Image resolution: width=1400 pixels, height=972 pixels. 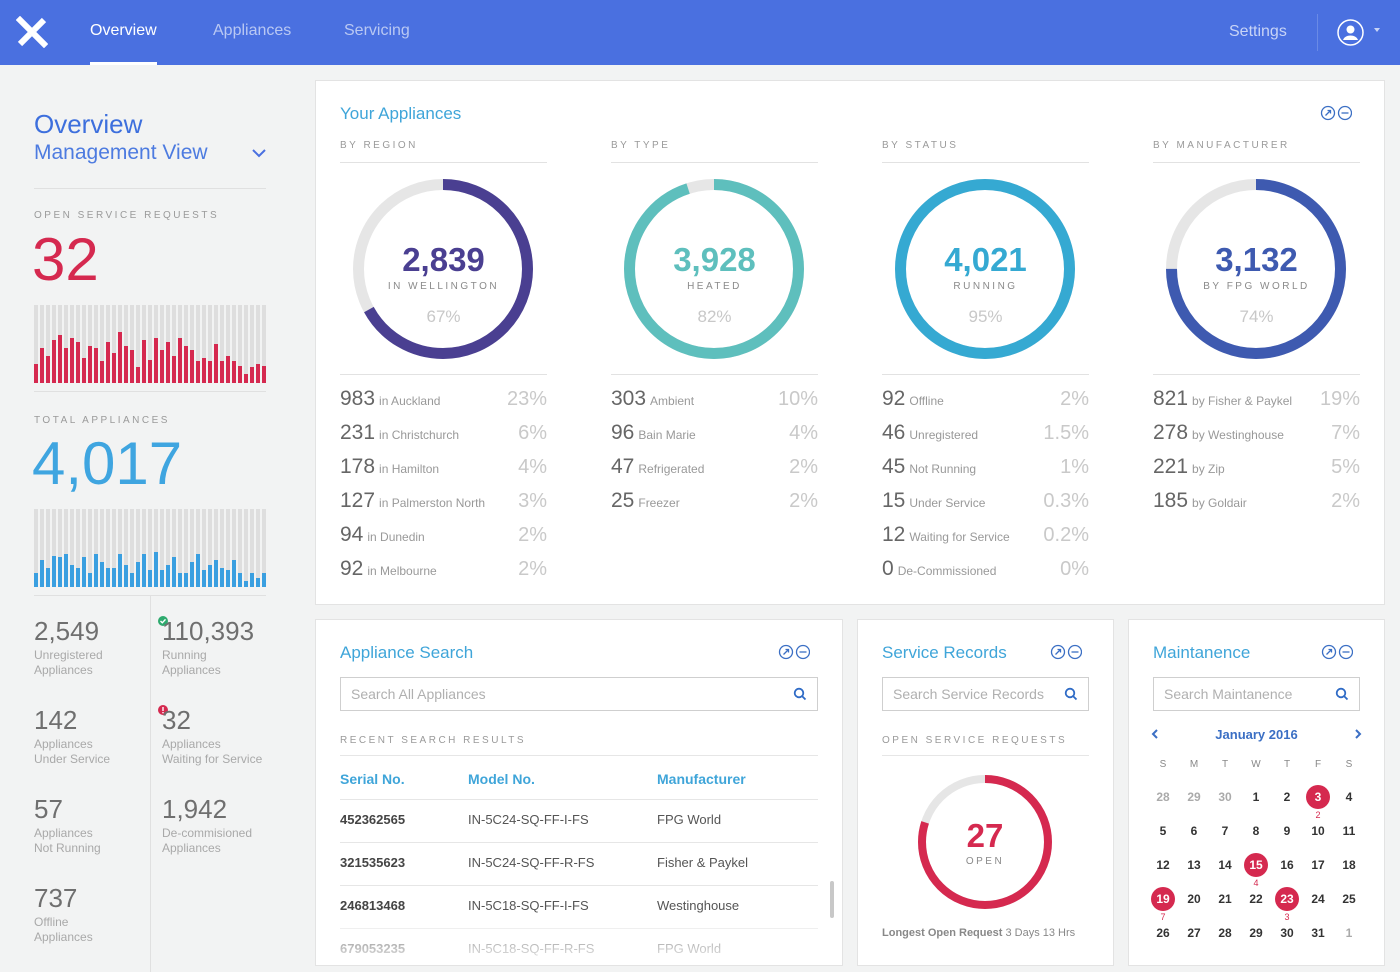 What do you see at coordinates (443, 403) in the screenshot?
I see `breakdown-row: 983 in Auckland 23%` at bounding box center [443, 403].